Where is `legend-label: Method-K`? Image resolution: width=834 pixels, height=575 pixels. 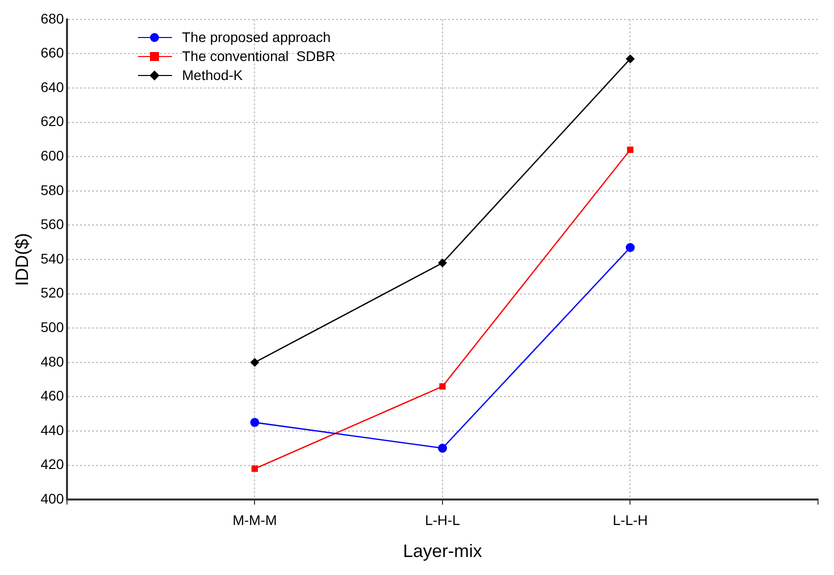
legend-label: Method-K is located at coordinates (212, 75).